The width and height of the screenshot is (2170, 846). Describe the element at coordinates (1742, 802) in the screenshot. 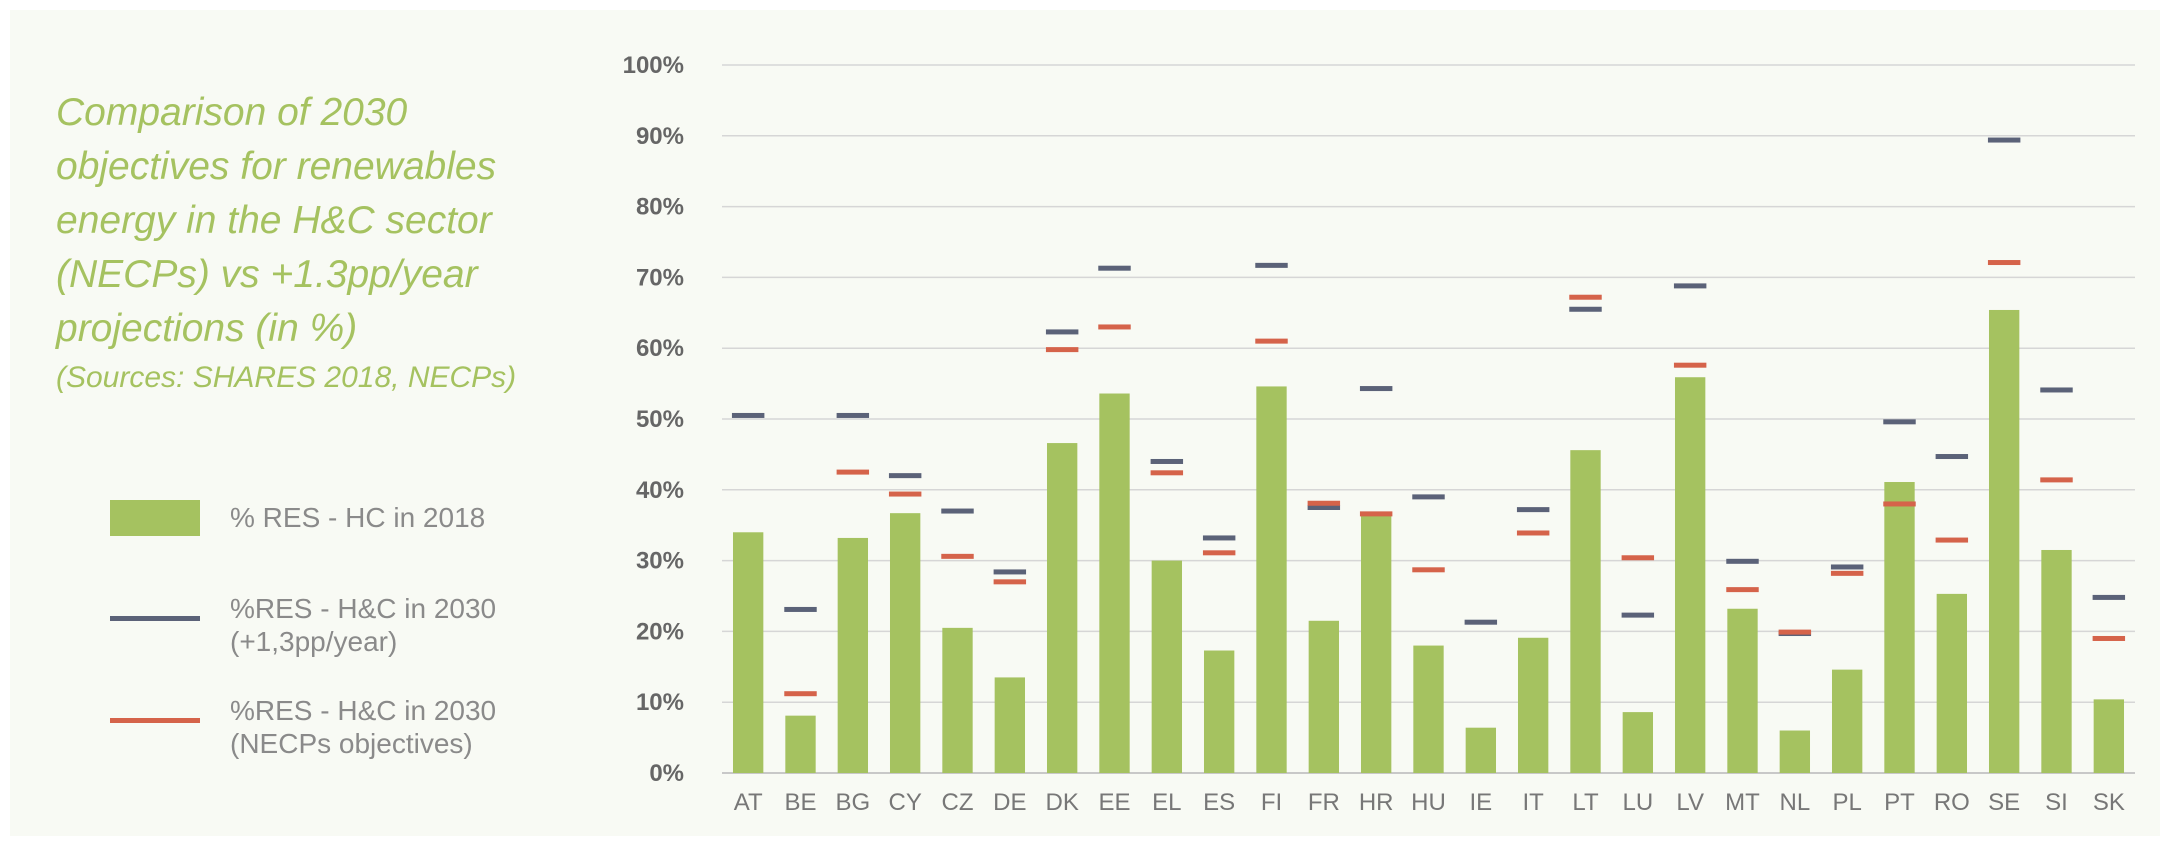

I see `x-tick-label-mt: MT` at that location.